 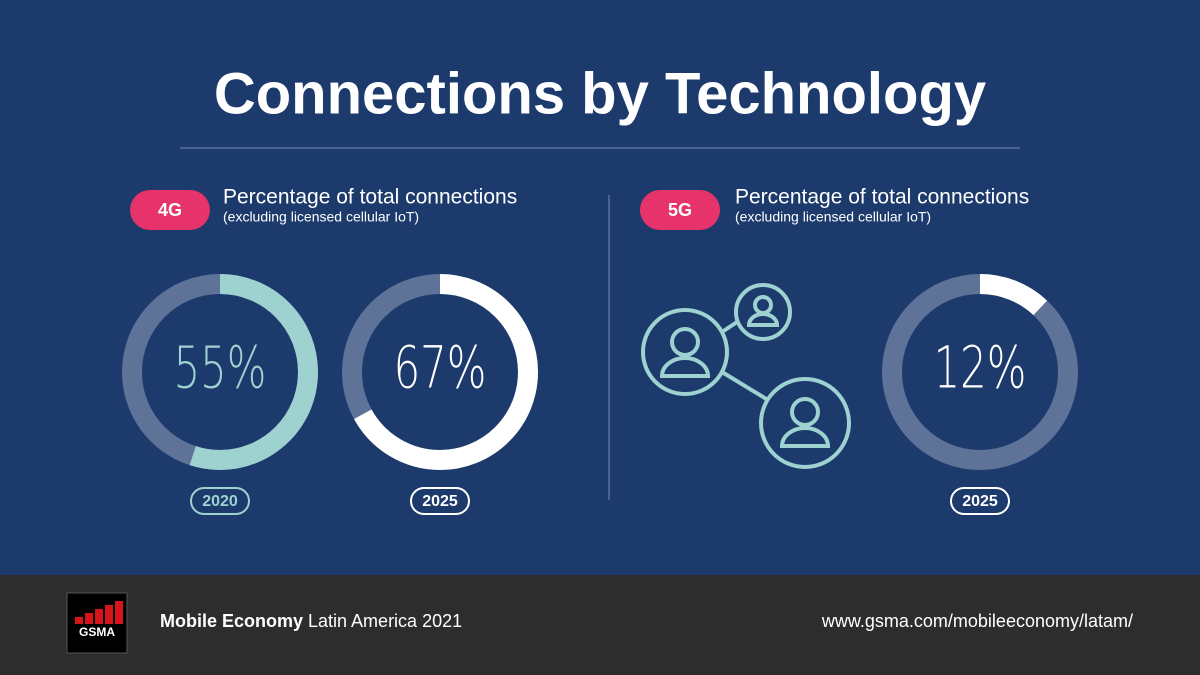 What do you see at coordinates (600, 93) in the screenshot?
I see `title: Connections by Technology` at bounding box center [600, 93].